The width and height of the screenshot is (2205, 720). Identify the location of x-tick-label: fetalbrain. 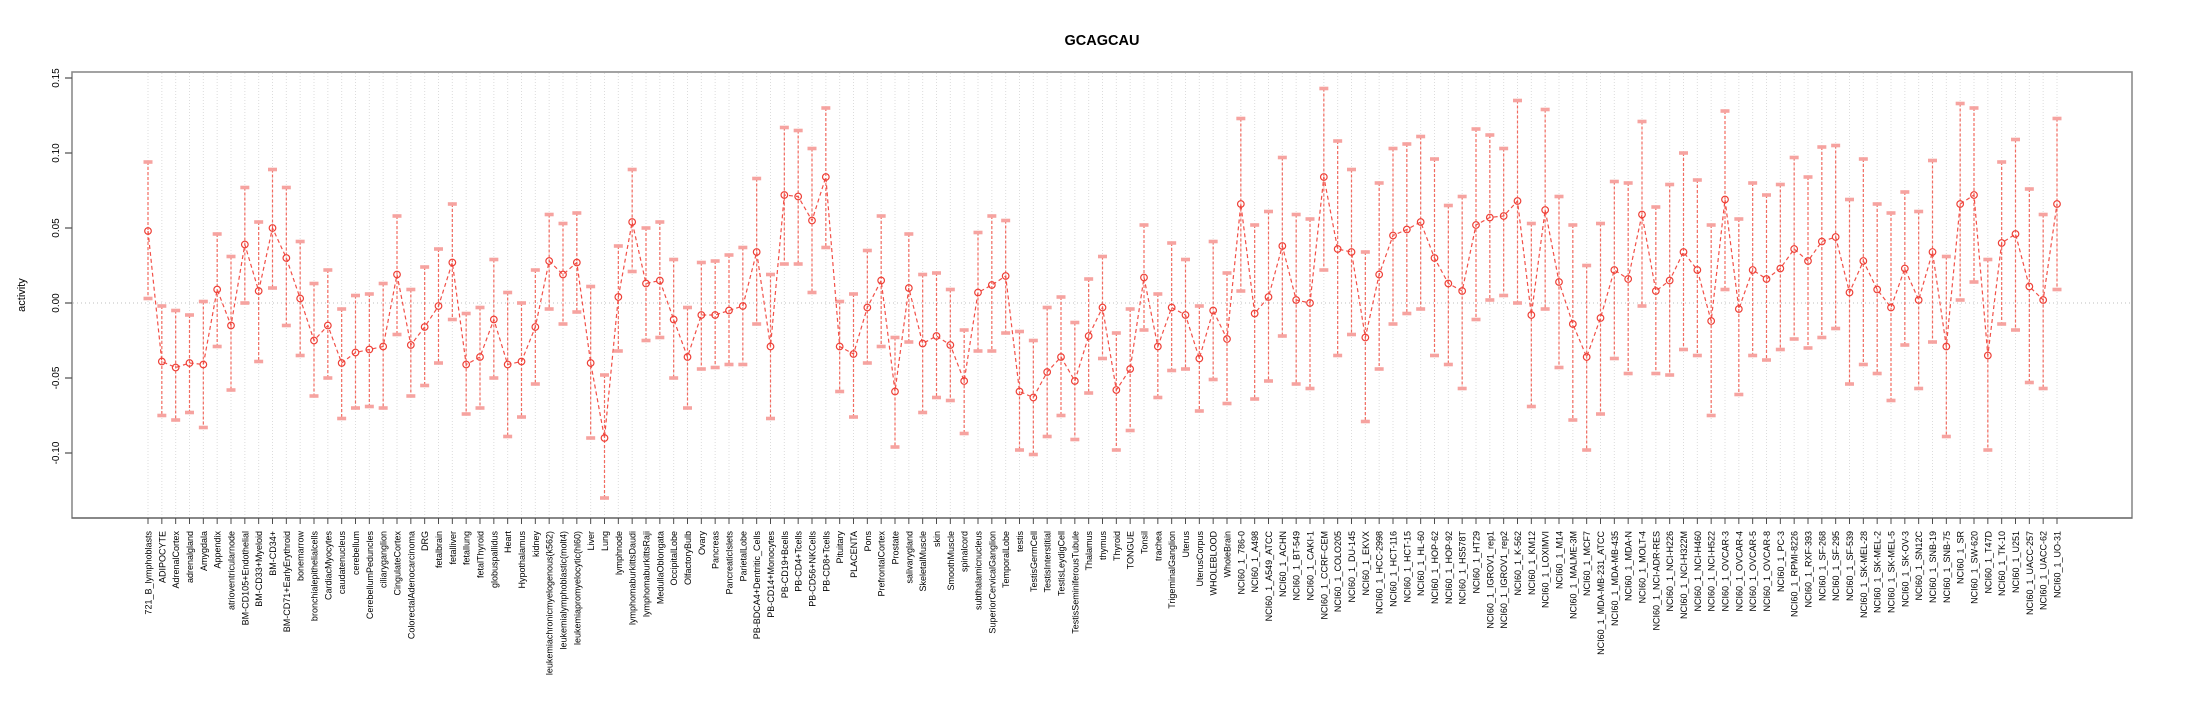
(439, 549).